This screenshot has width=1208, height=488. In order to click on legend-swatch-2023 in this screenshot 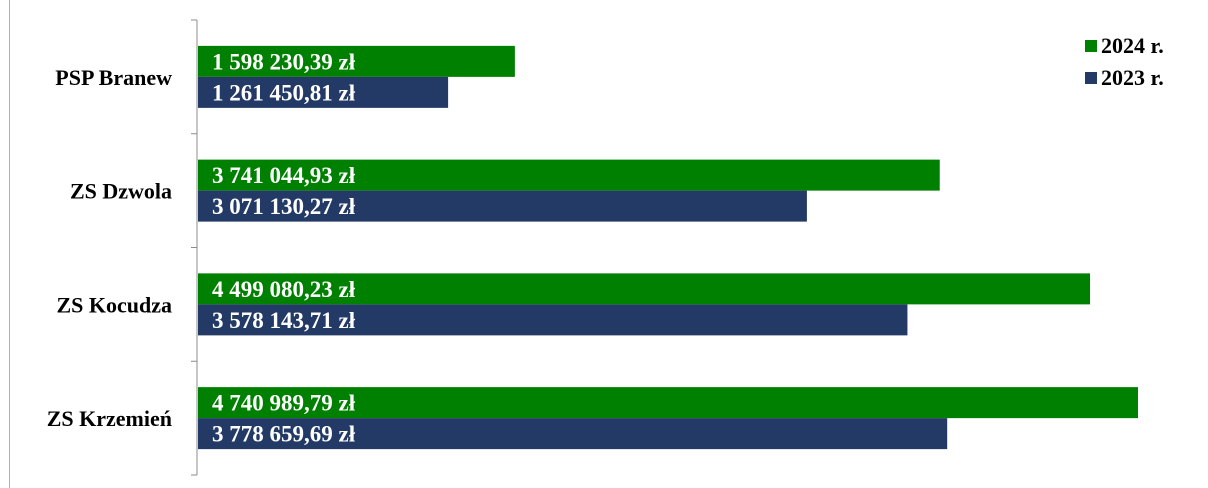, I will do `click(1091, 78)`.